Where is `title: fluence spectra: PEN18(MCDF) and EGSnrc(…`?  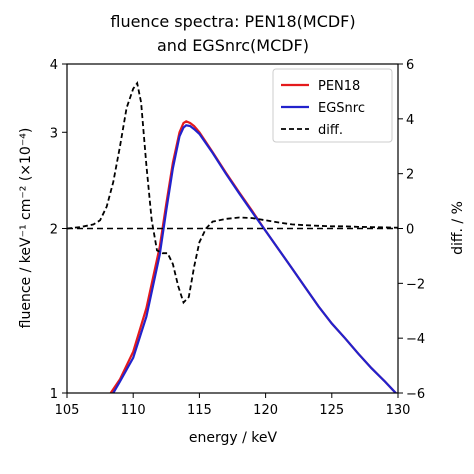 title: fluence spectra: PEN18(MCDF) and EGSnrc(… is located at coordinates (232, 33).